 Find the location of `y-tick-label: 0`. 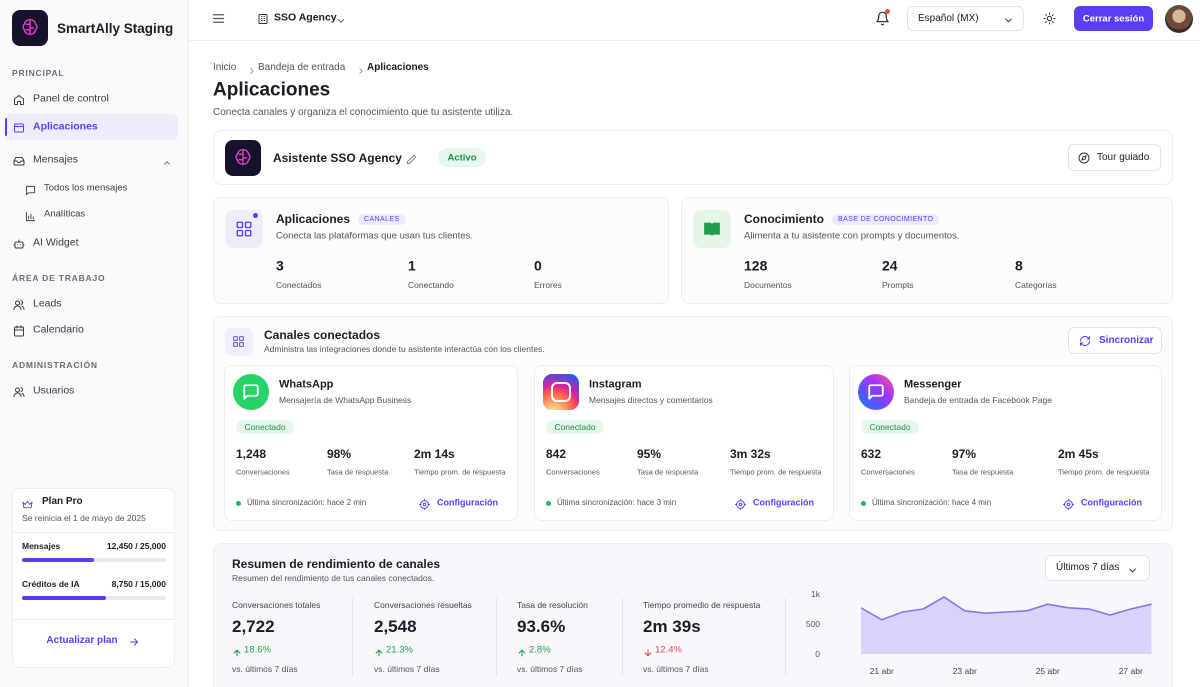

y-tick-label: 0 is located at coordinates (817, 653).